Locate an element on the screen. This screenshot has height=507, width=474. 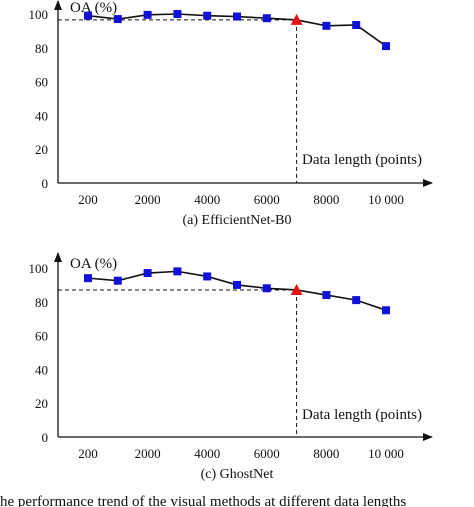
series-line is located at coordinates (237, 291).